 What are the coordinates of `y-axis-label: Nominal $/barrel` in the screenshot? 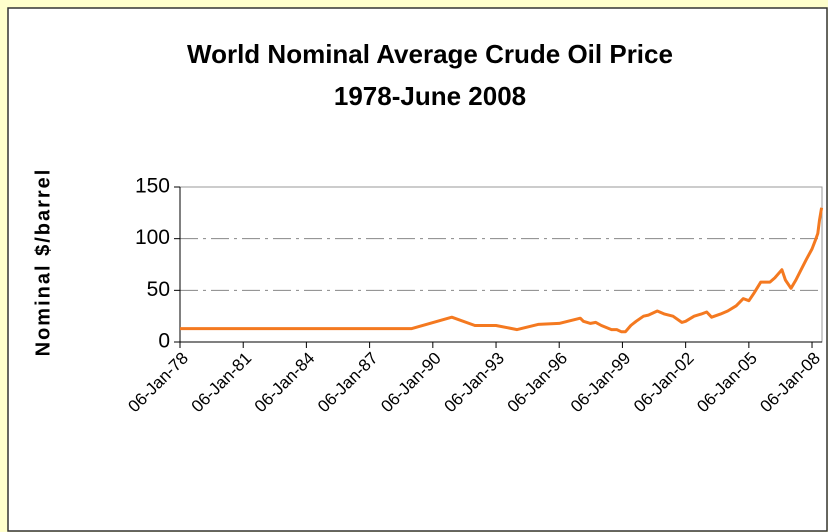 It's located at (43, 262).